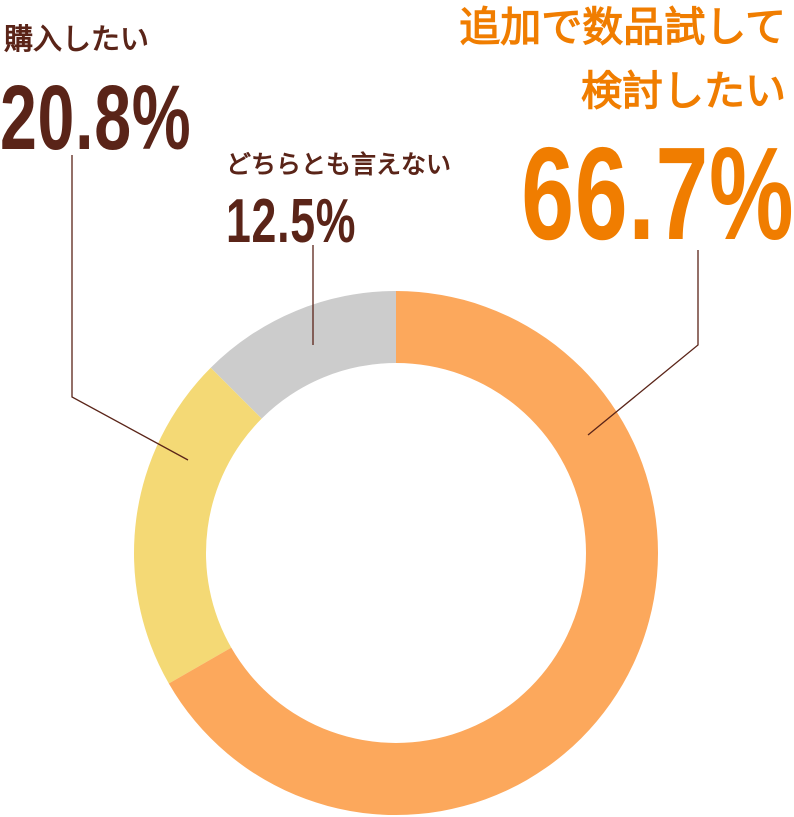 This screenshot has width=794, height=817. What do you see at coordinates (96, 118) in the screenshot?
I see `value-label: 20.8%` at bounding box center [96, 118].